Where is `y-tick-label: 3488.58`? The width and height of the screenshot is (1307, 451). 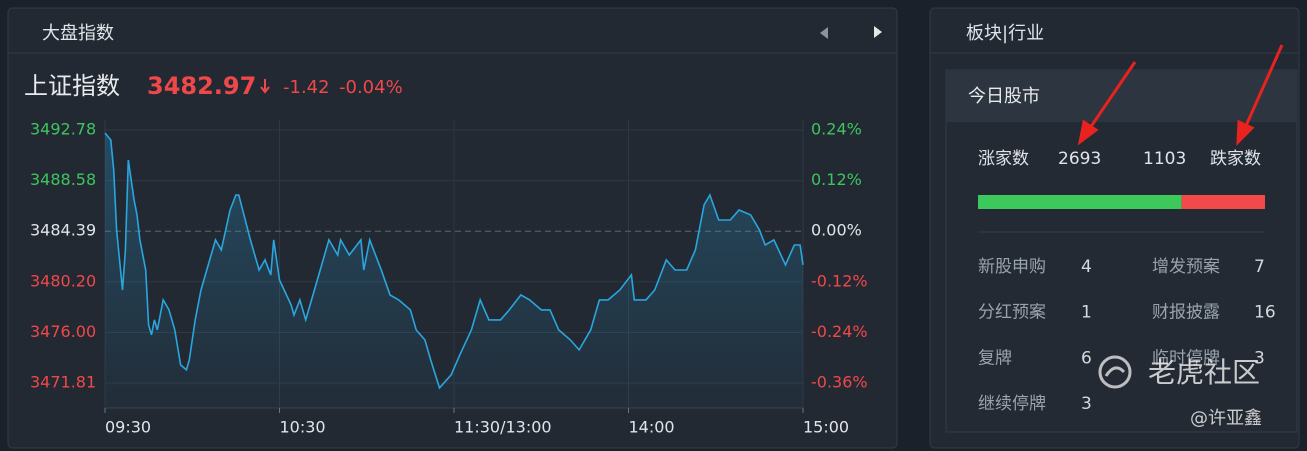
y-tick-label: 3488.58 is located at coordinates (63, 179).